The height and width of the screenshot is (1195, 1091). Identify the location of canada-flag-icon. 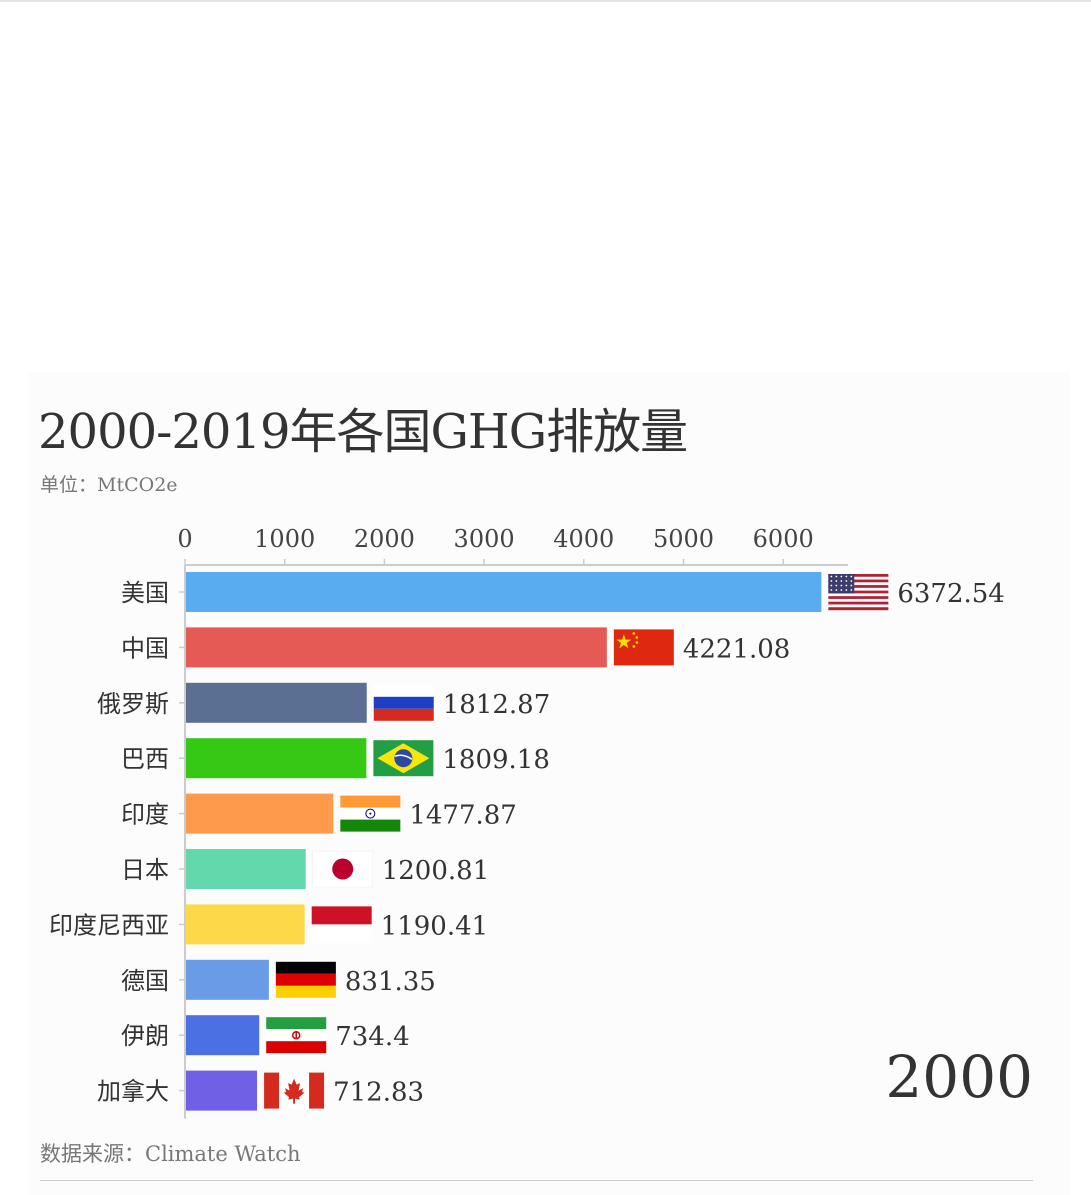
(294, 1090).